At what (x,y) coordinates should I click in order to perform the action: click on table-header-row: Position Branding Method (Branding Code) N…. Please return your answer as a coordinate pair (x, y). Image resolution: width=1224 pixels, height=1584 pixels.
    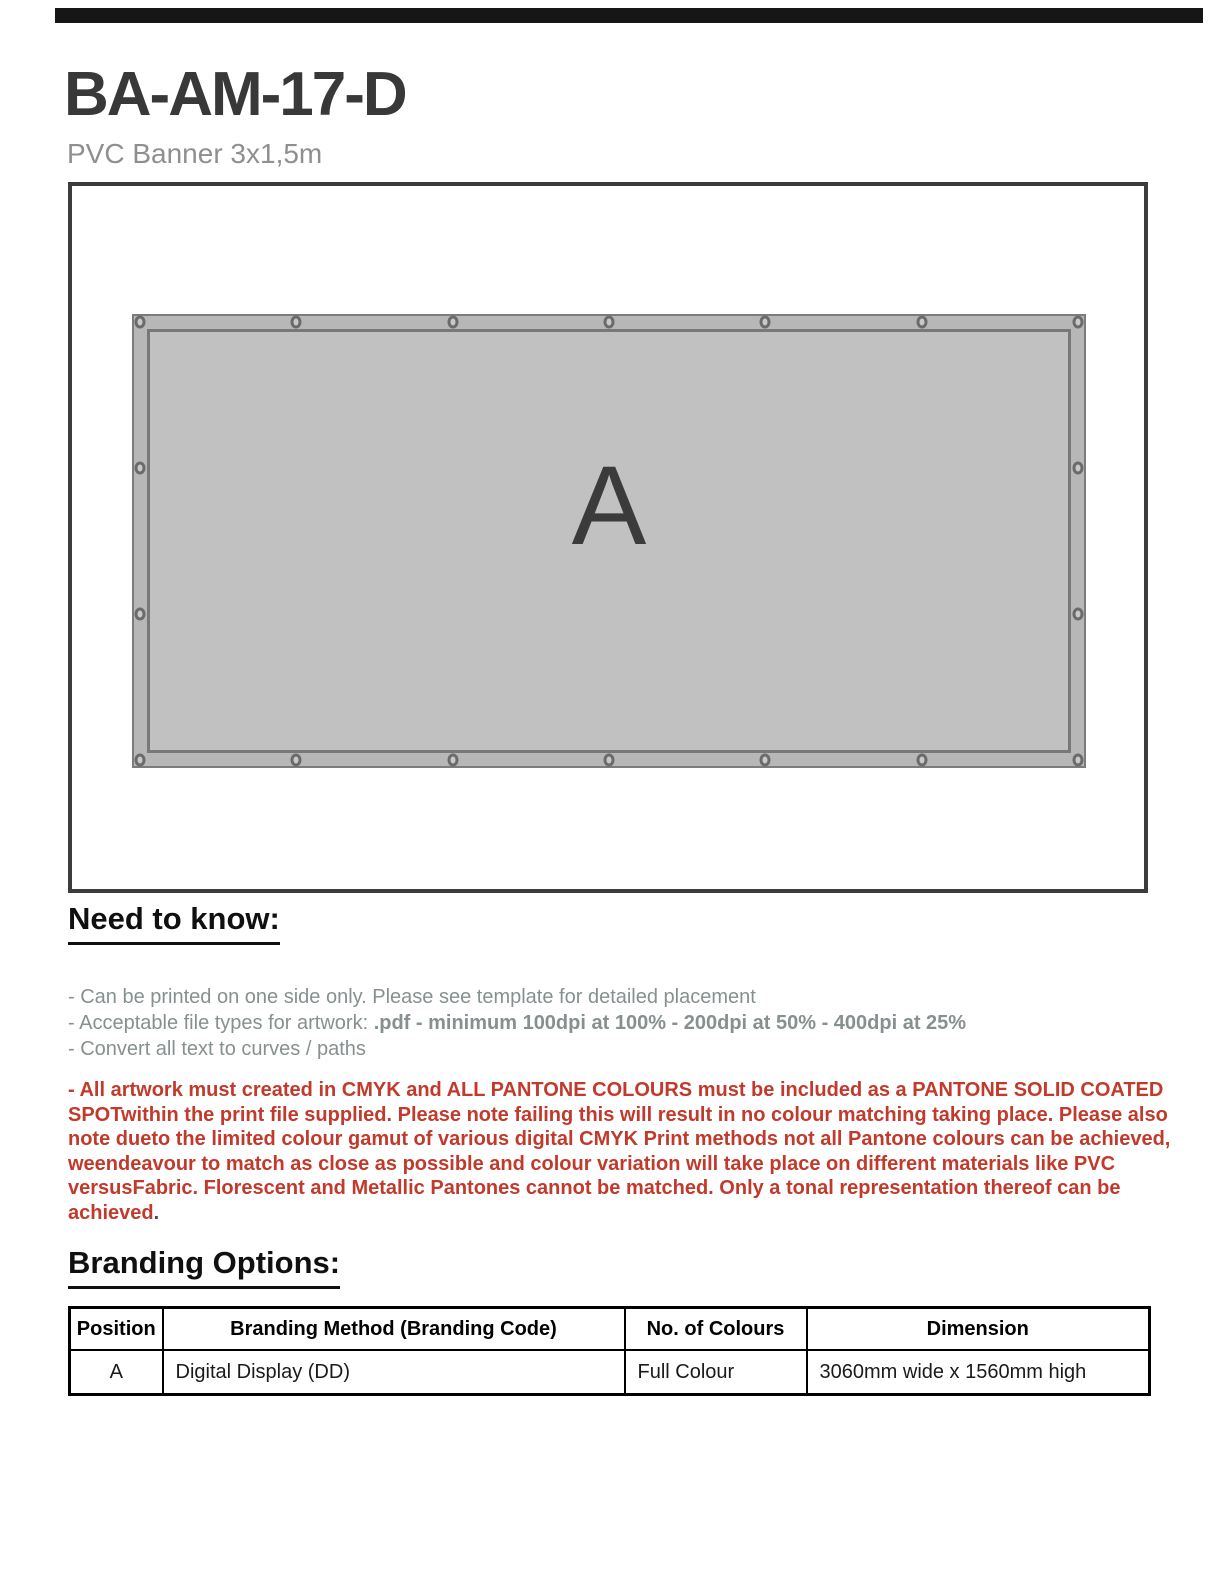
    Looking at the image, I should click on (609, 1328).